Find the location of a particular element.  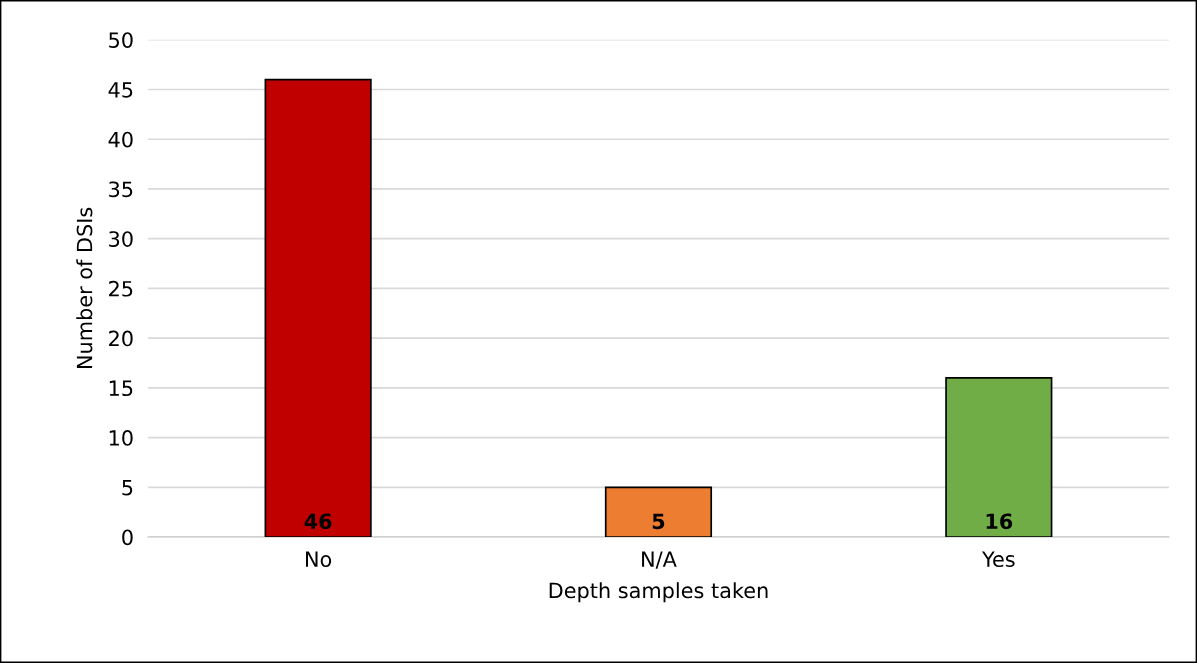

x-tick-label: Yes is located at coordinates (998, 559).